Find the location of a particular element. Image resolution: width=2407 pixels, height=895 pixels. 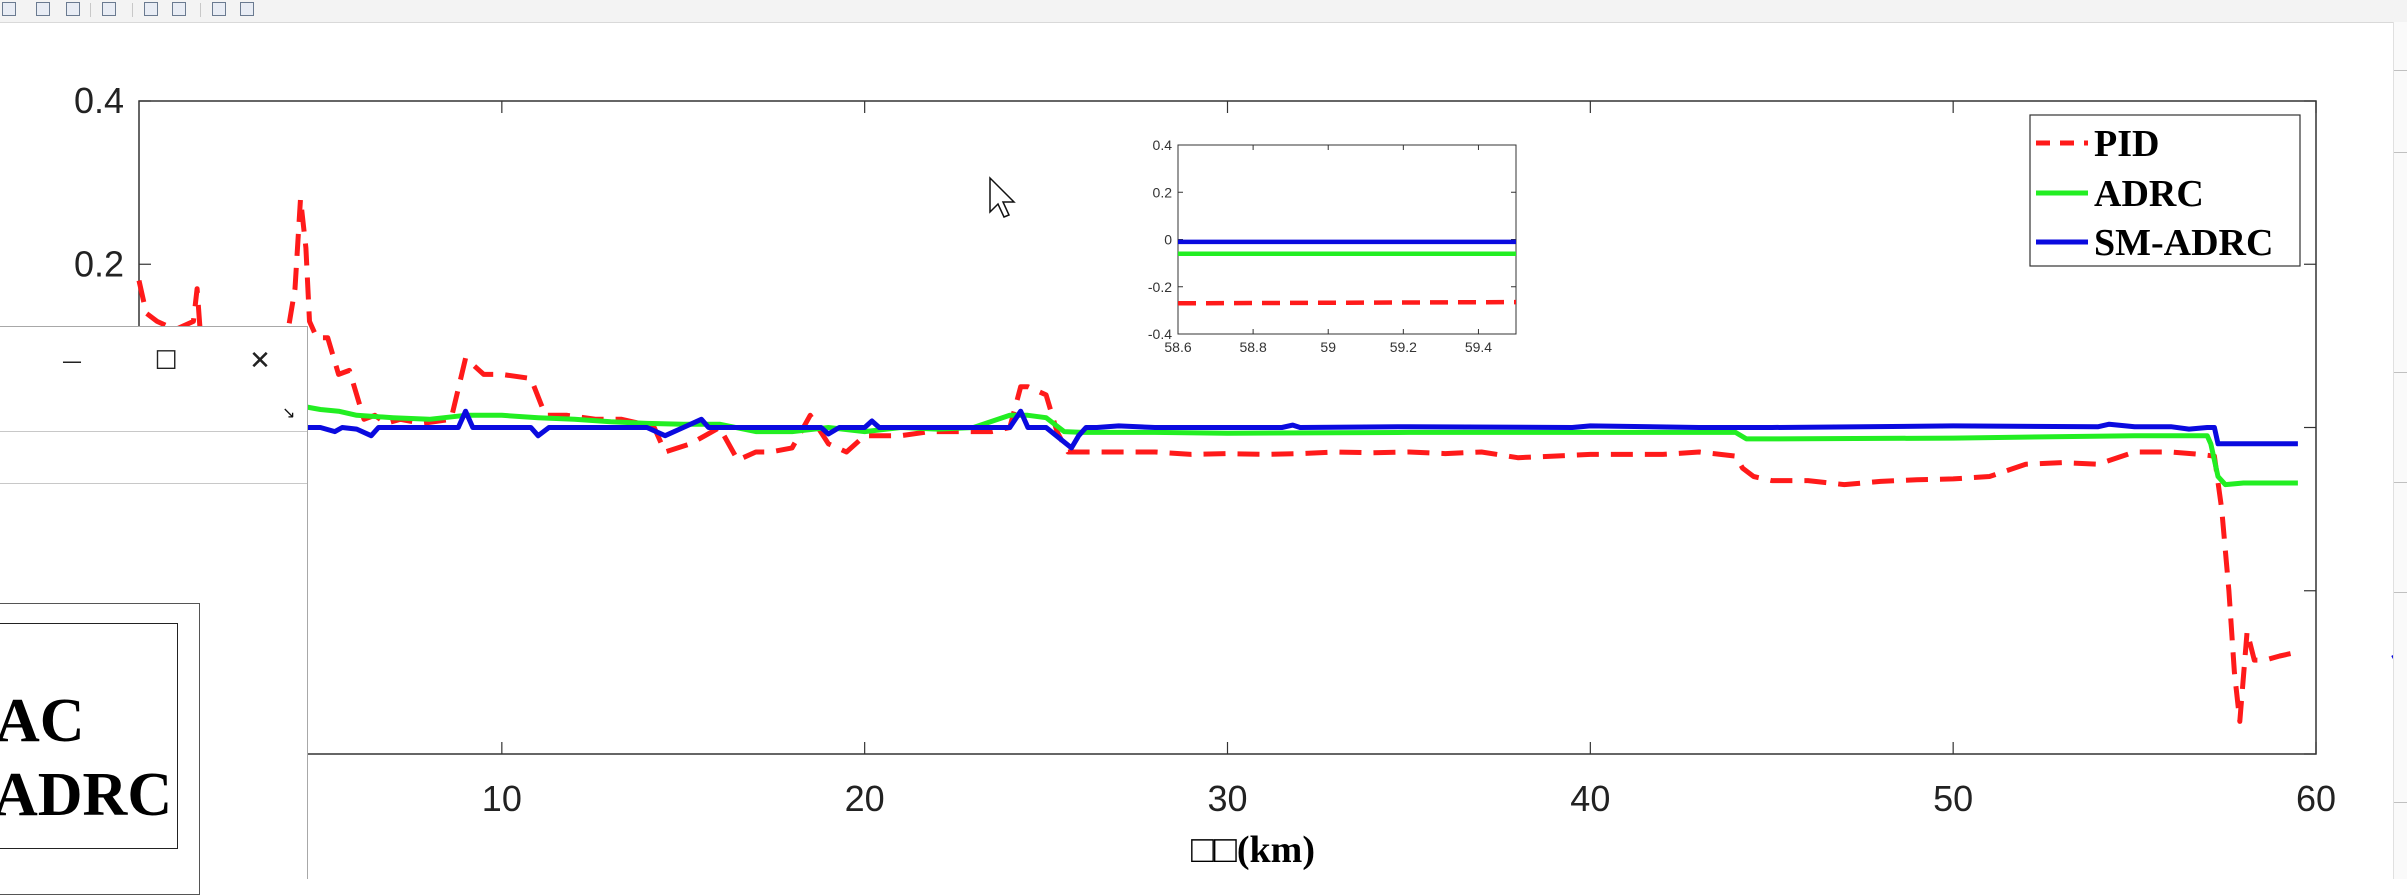

maximize-button: ☐ is located at coordinates (166, 361).